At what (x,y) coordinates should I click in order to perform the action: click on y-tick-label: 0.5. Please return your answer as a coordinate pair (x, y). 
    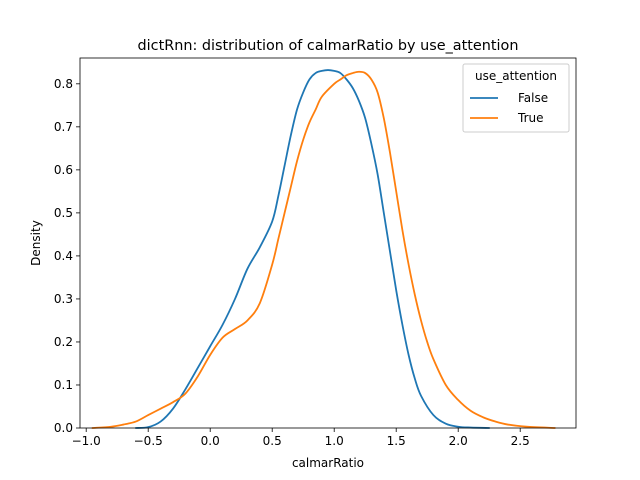
    Looking at the image, I should click on (63, 213).